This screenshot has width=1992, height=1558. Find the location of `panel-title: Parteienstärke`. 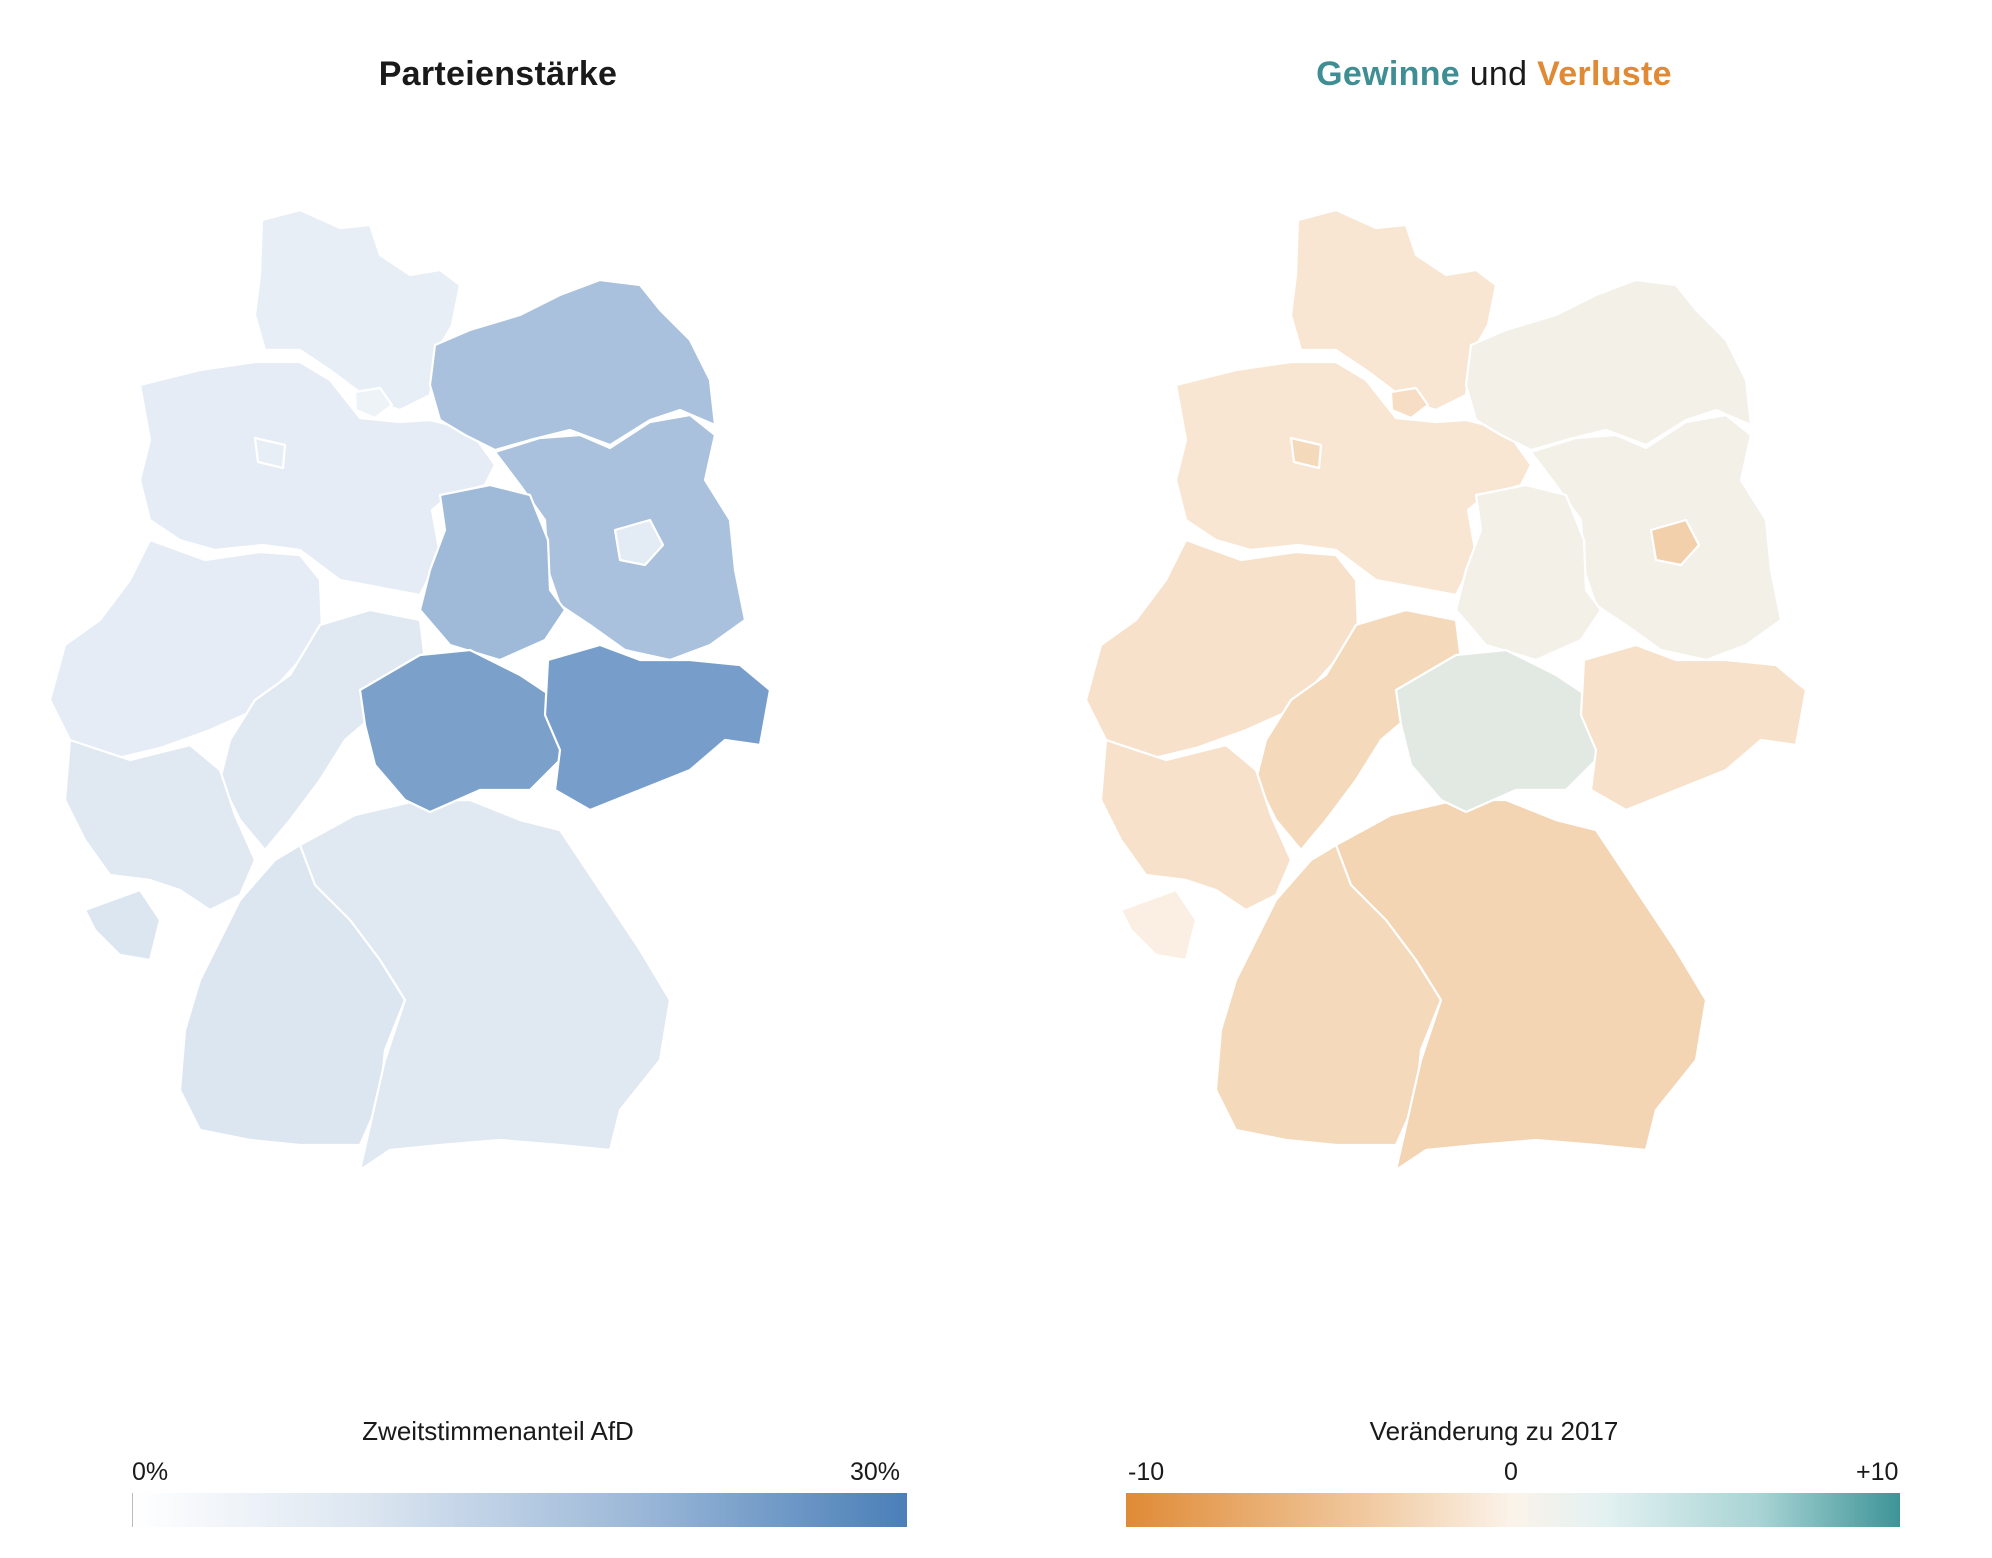

panel-title: Parteienstärke is located at coordinates (498, 74).